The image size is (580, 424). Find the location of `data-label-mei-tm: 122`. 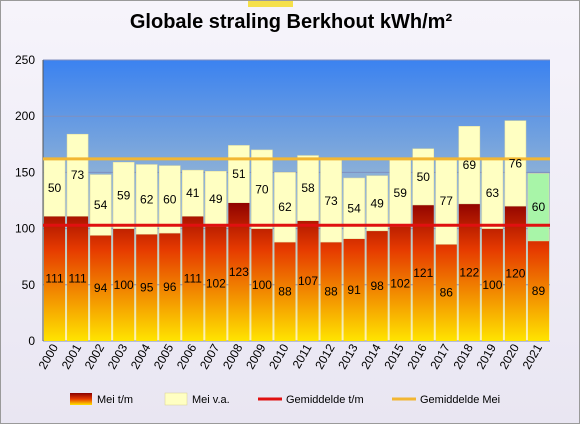

data-label-mei-tm: 122 is located at coordinates (469, 272).